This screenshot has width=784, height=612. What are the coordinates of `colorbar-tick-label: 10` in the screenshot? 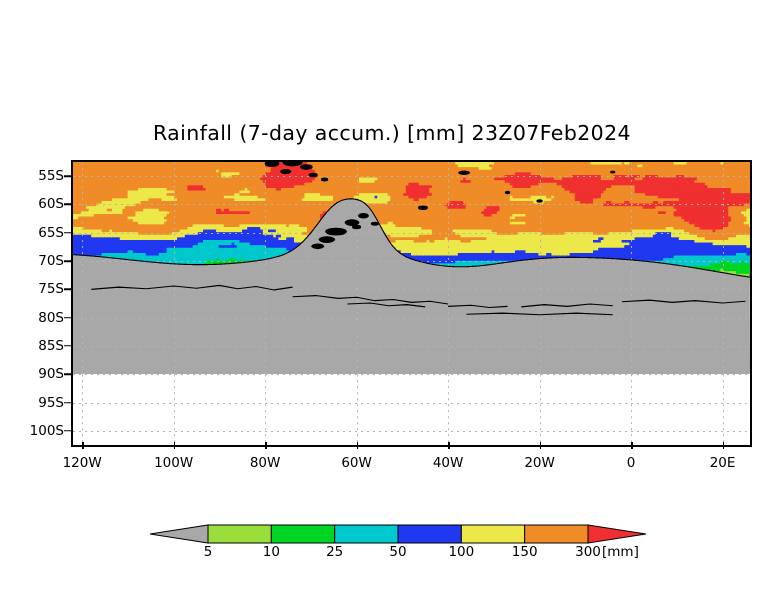 It's located at (271, 552).